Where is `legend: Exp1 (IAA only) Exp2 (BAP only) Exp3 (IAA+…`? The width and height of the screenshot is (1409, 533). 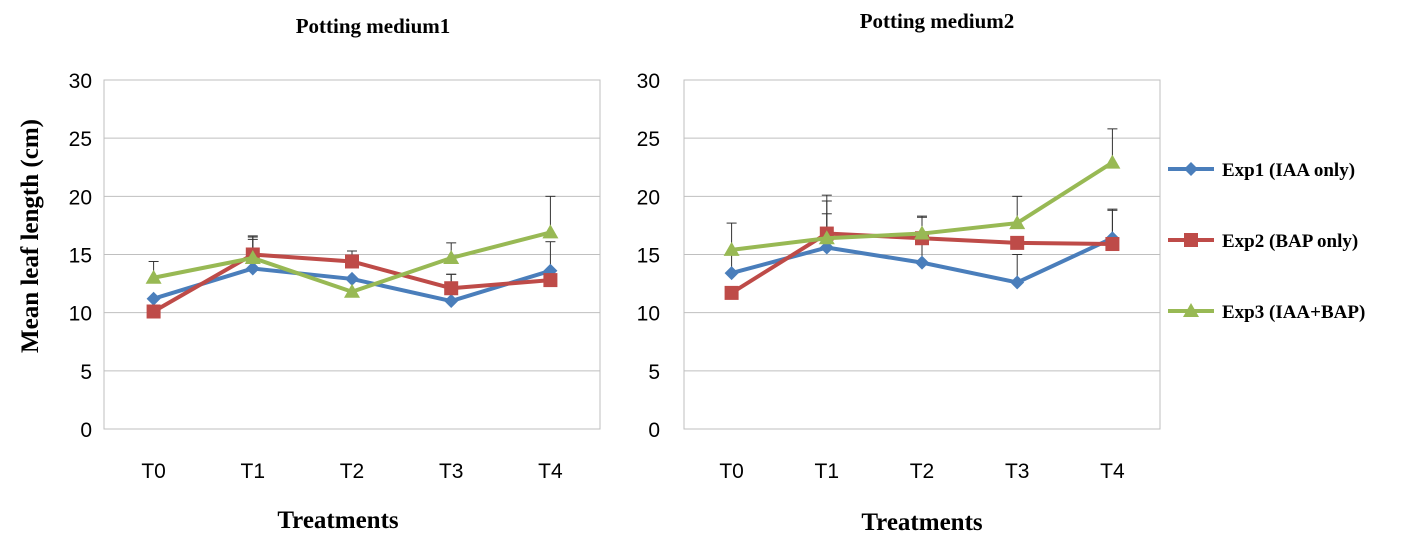 legend: Exp1 (IAA only) Exp2 (BAP only) Exp3 (IAA+… is located at coordinates (1266, 241).